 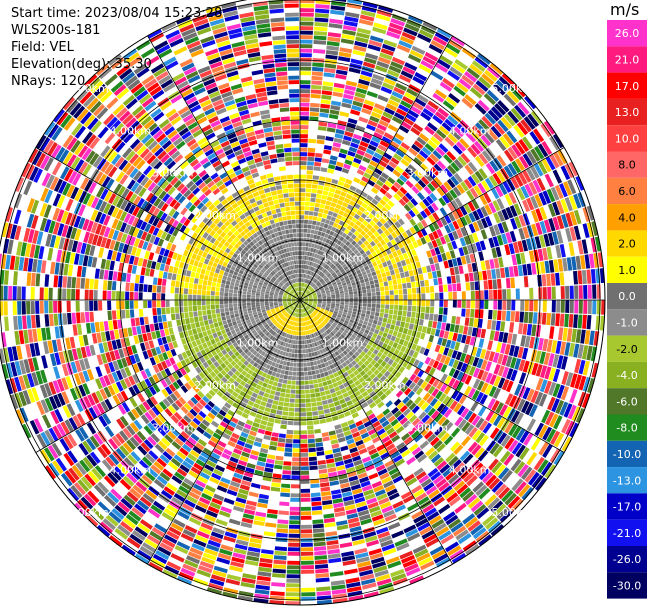 I want to click on station-label: WLS200s-181, so click(x=56, y=30).